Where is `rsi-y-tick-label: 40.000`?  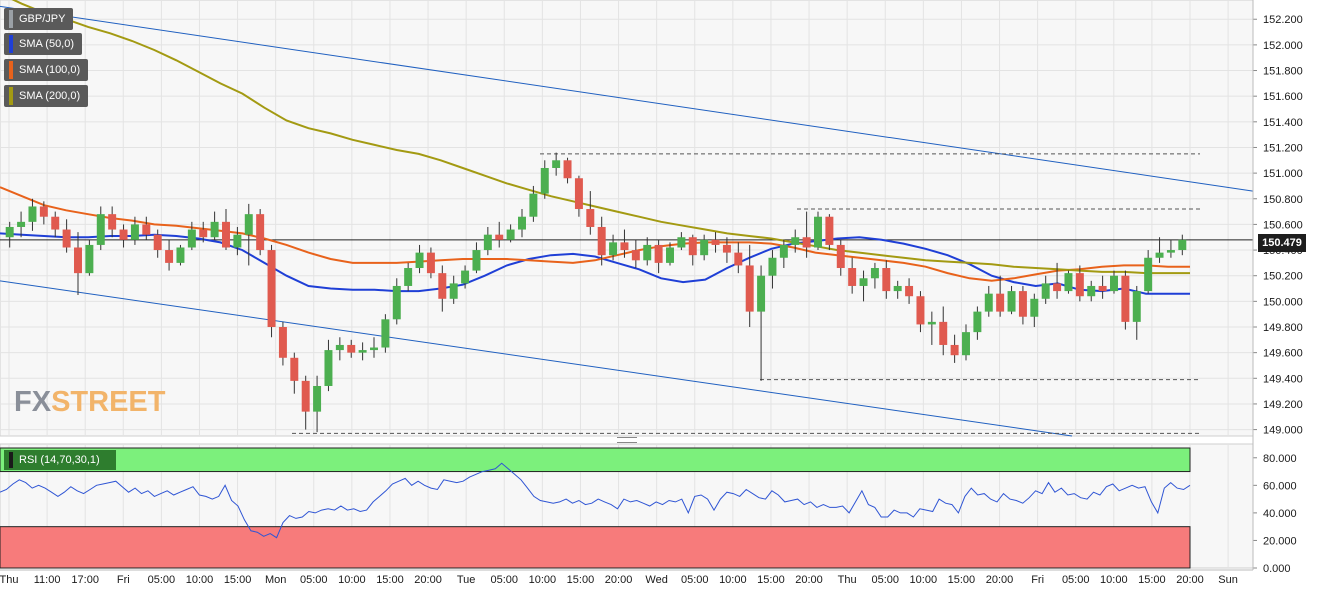 rsi-y-tick-label: 40.000 is located at coordinates (1280, 514).